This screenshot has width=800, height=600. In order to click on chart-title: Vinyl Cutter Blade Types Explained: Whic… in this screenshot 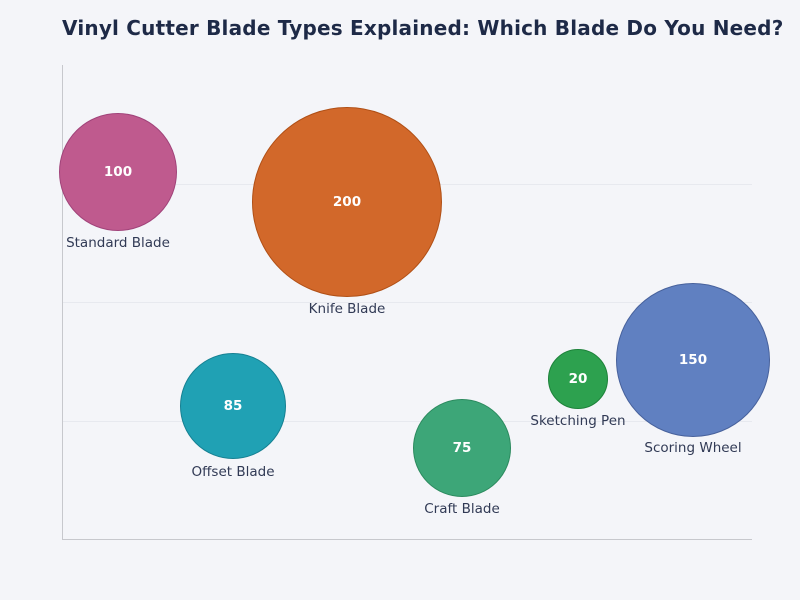, I will do `click(423, 28)`.